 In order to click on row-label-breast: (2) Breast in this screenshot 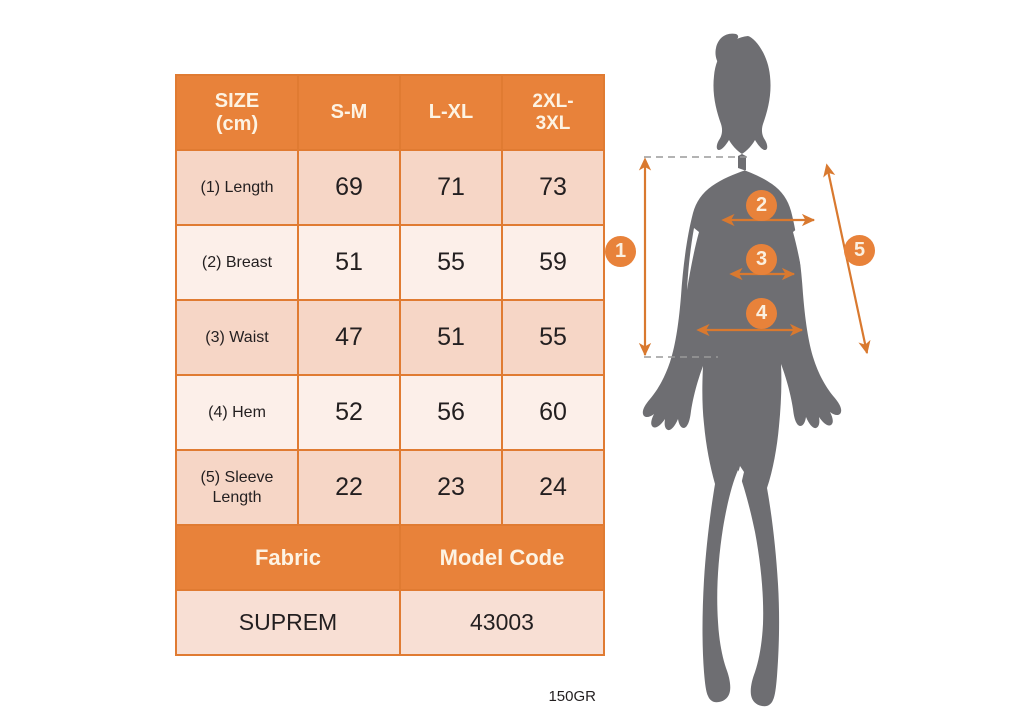, I will do `click(237, 262)`.